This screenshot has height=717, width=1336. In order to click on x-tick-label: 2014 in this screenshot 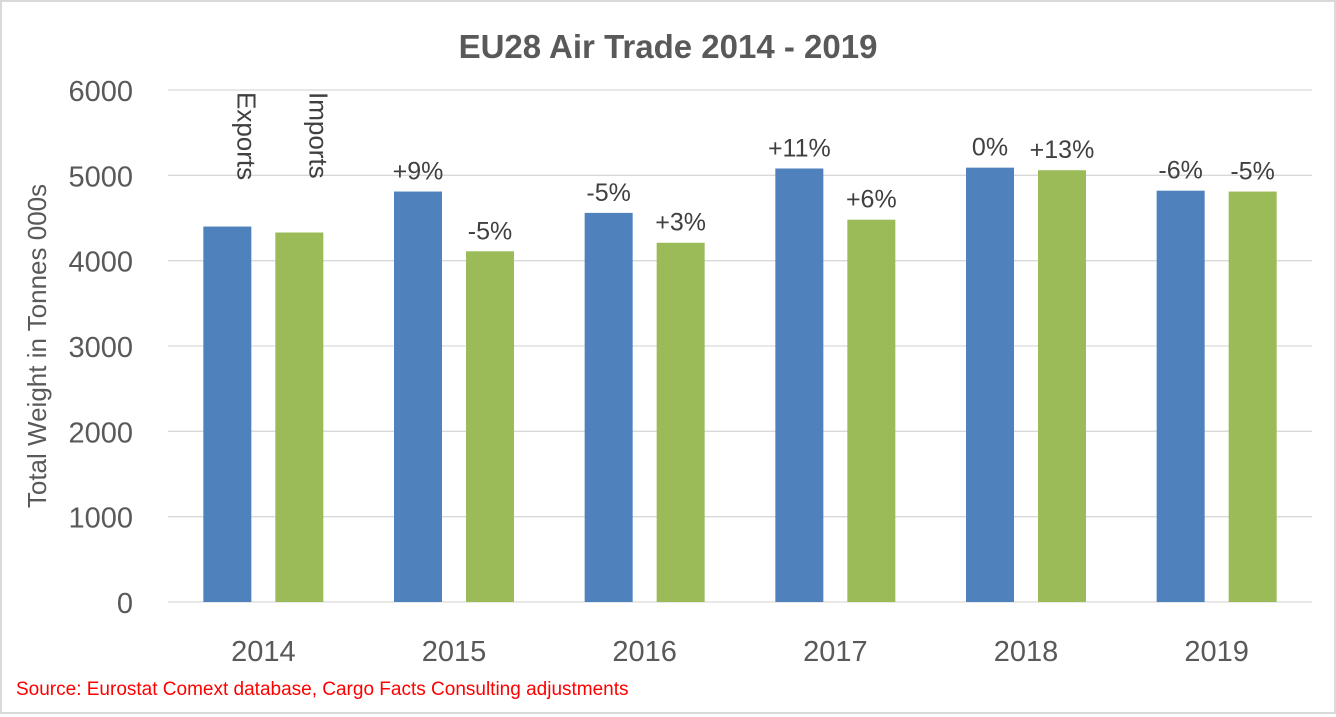, I will do `click(263, 652)`.